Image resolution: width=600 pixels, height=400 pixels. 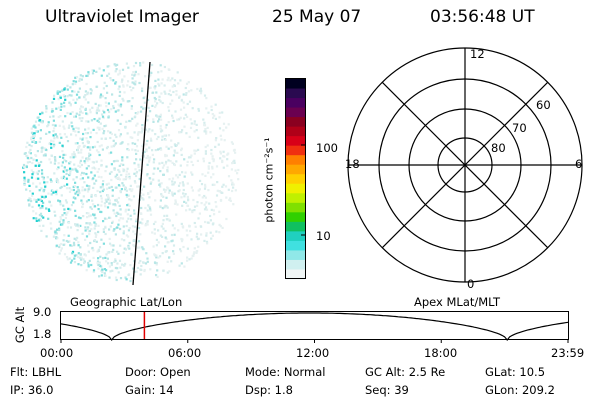 I want to click on colorbar-unit-label: photon cm⁻²s⁻¹, so click(x=269, y=180).